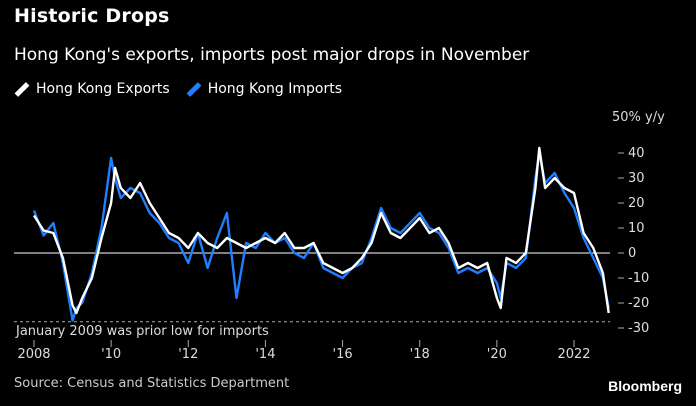  What do you see at coordinates (633, 241) in the screenshot?
I see `y-axis-ticks: 40 30 20 10 0 -10 -20 -30` at bounding box center [633, 241].